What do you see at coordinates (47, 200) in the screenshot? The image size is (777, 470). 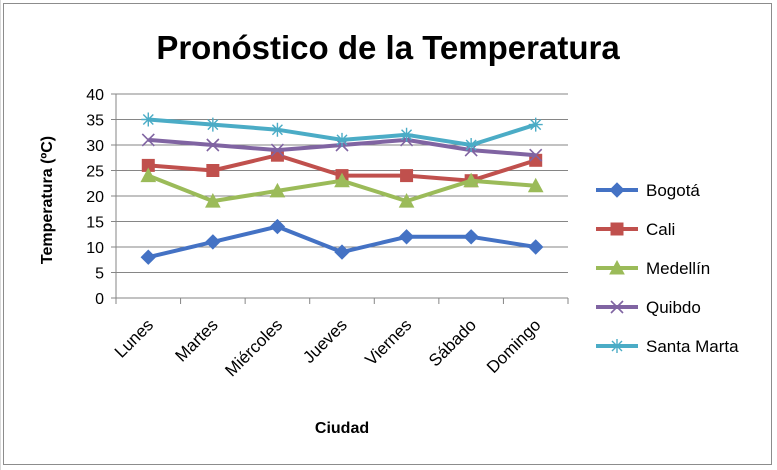 I see `y-axis-label: Temperatura (ºC)` at bounding box center [47, 200].